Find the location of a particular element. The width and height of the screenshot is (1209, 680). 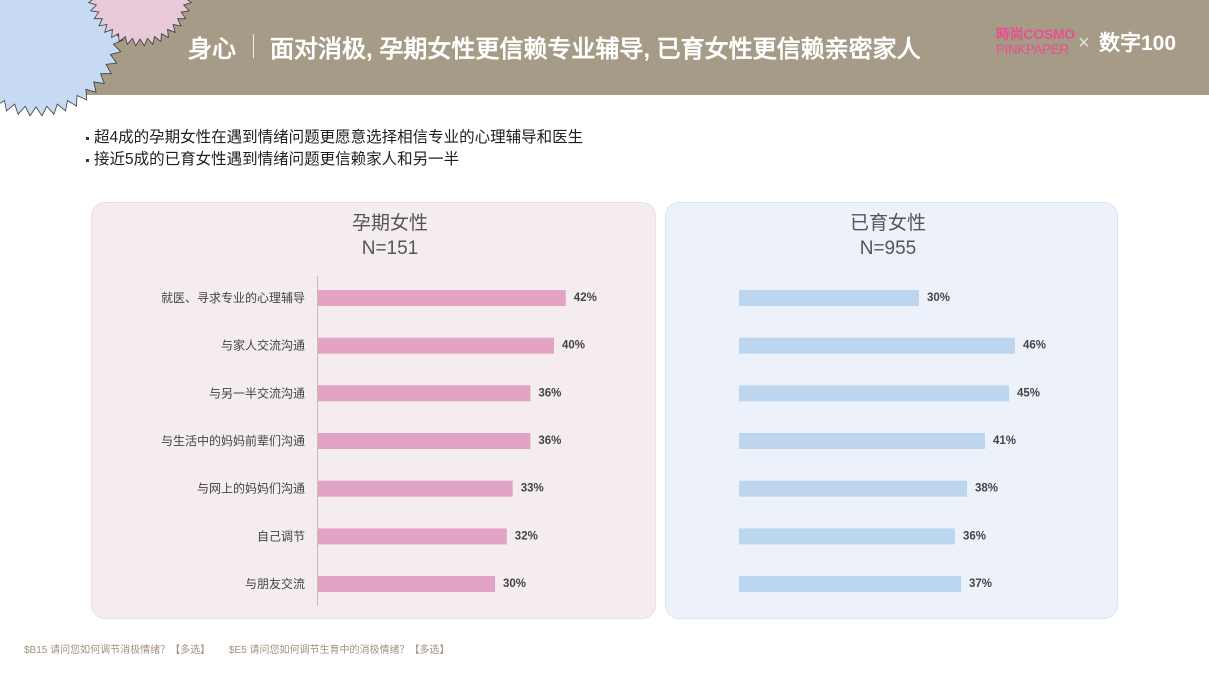

bullet-text: 超4成的孕期女性在遇到情绪问题更愿意选择相信专业的心理辅导和医生 is located at coordinates (339, 137).